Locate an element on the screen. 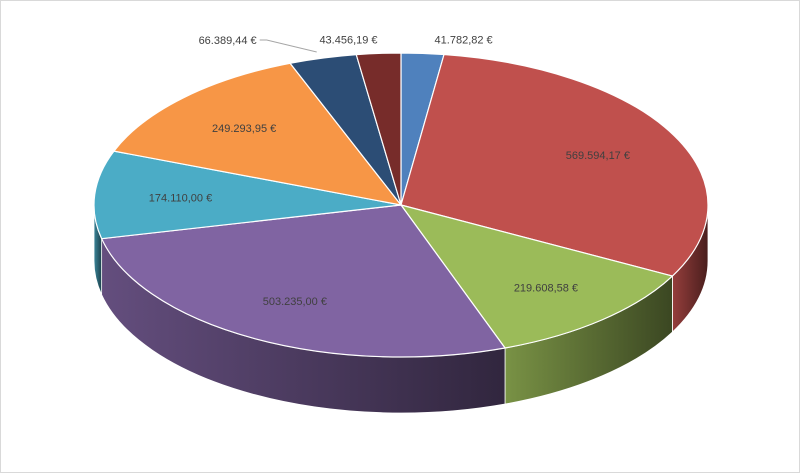  slice-label-3: 219.608,58 € is located at coordinates (546, 289).